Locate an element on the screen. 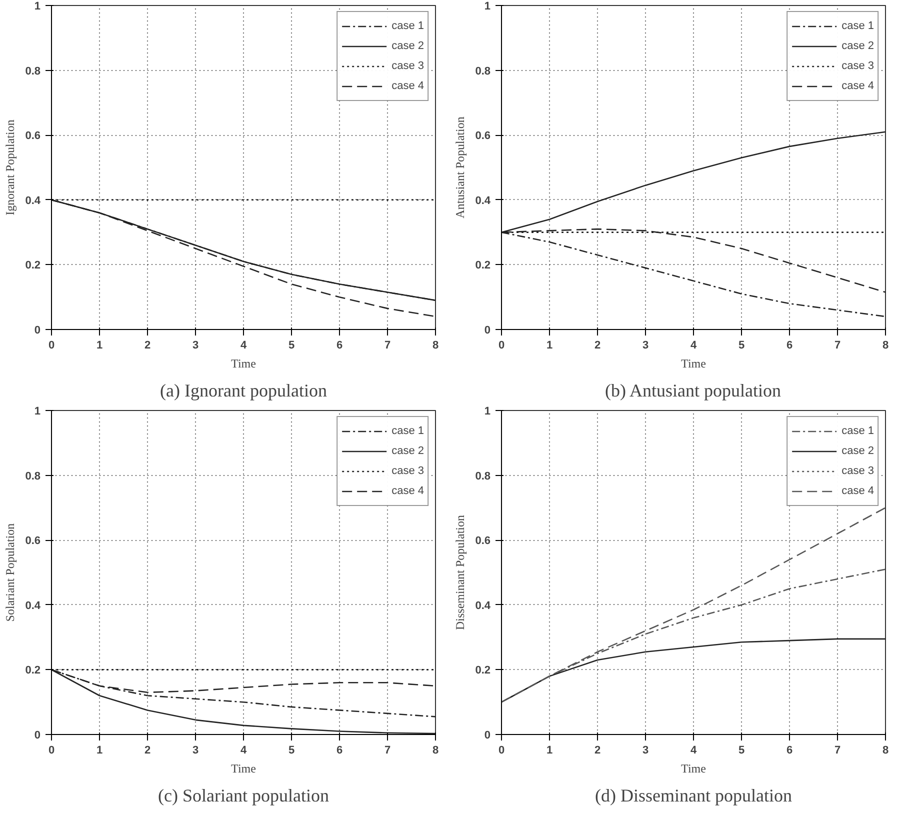 The width and height of the screenshot is (907, 820). y-axis-title: Solariant Population is located at coordinates (10, 572).